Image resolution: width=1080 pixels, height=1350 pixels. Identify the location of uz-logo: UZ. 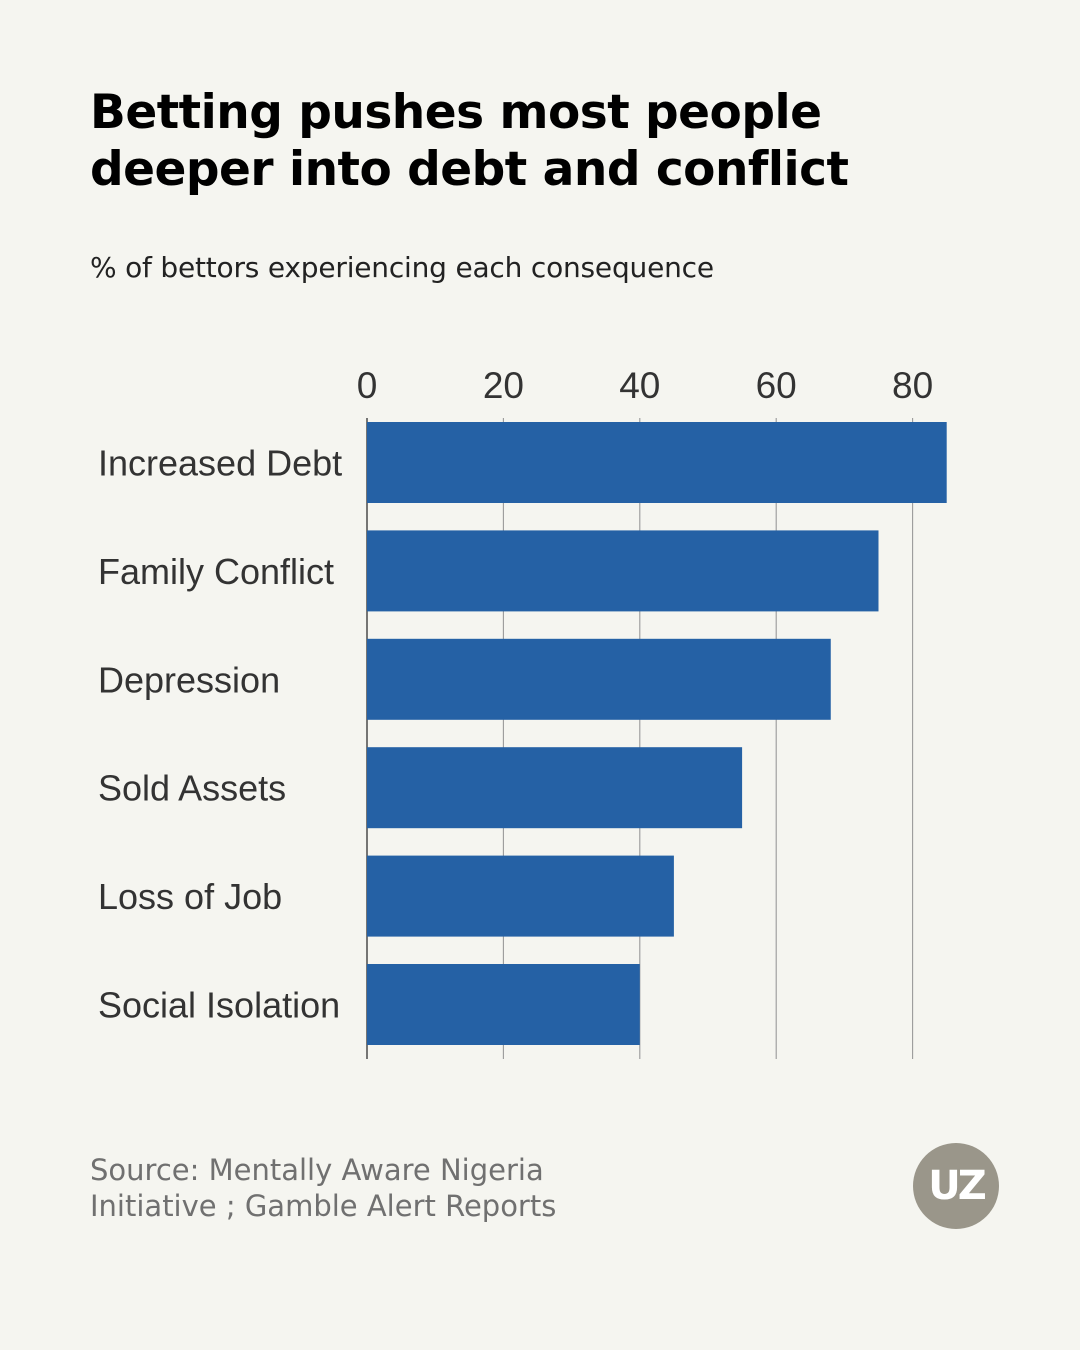
(956, 1186).